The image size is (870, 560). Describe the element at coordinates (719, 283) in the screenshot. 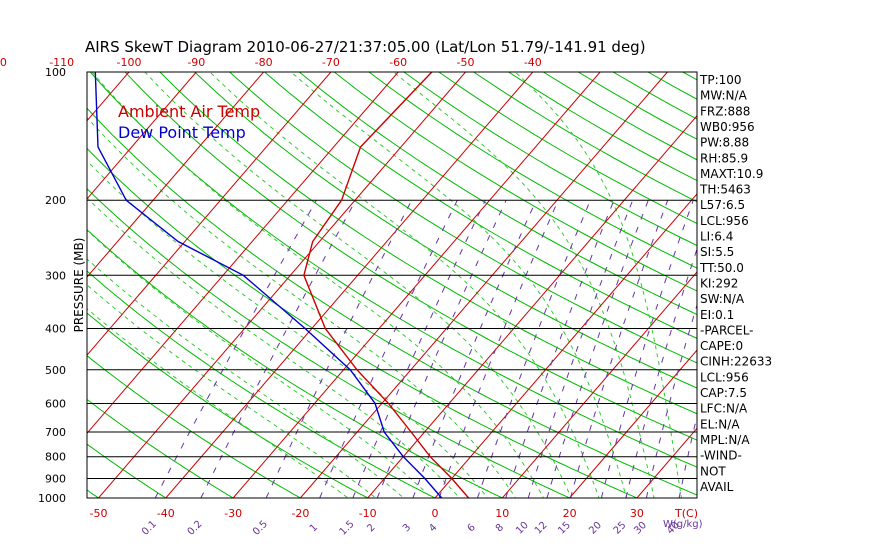

I see `stability-index: KI:292` at that location.